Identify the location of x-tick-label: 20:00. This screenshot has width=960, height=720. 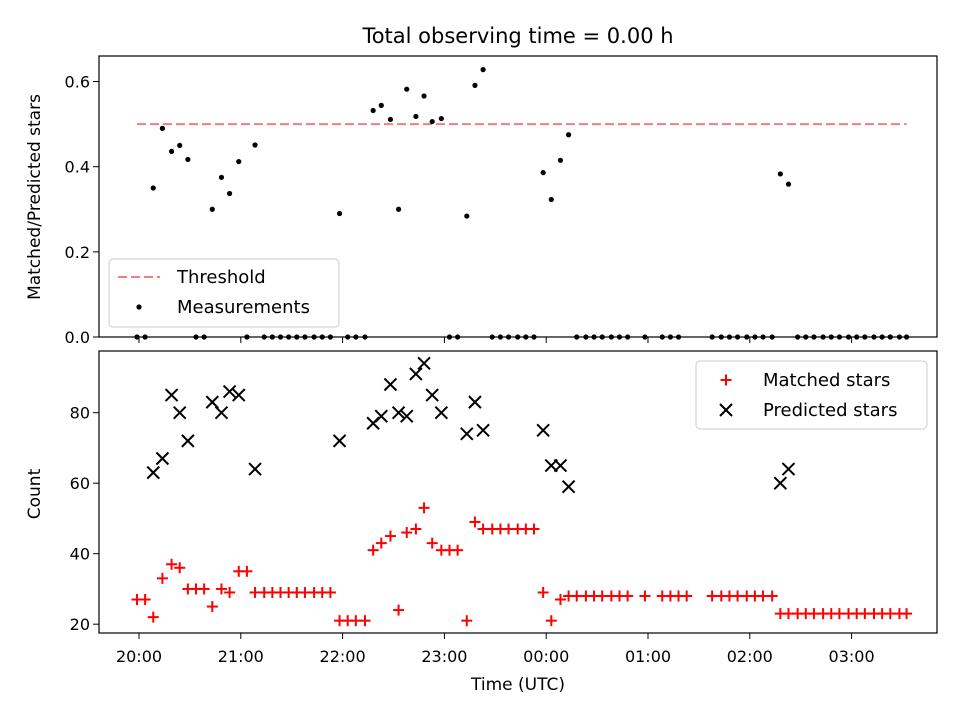
(139, 656).